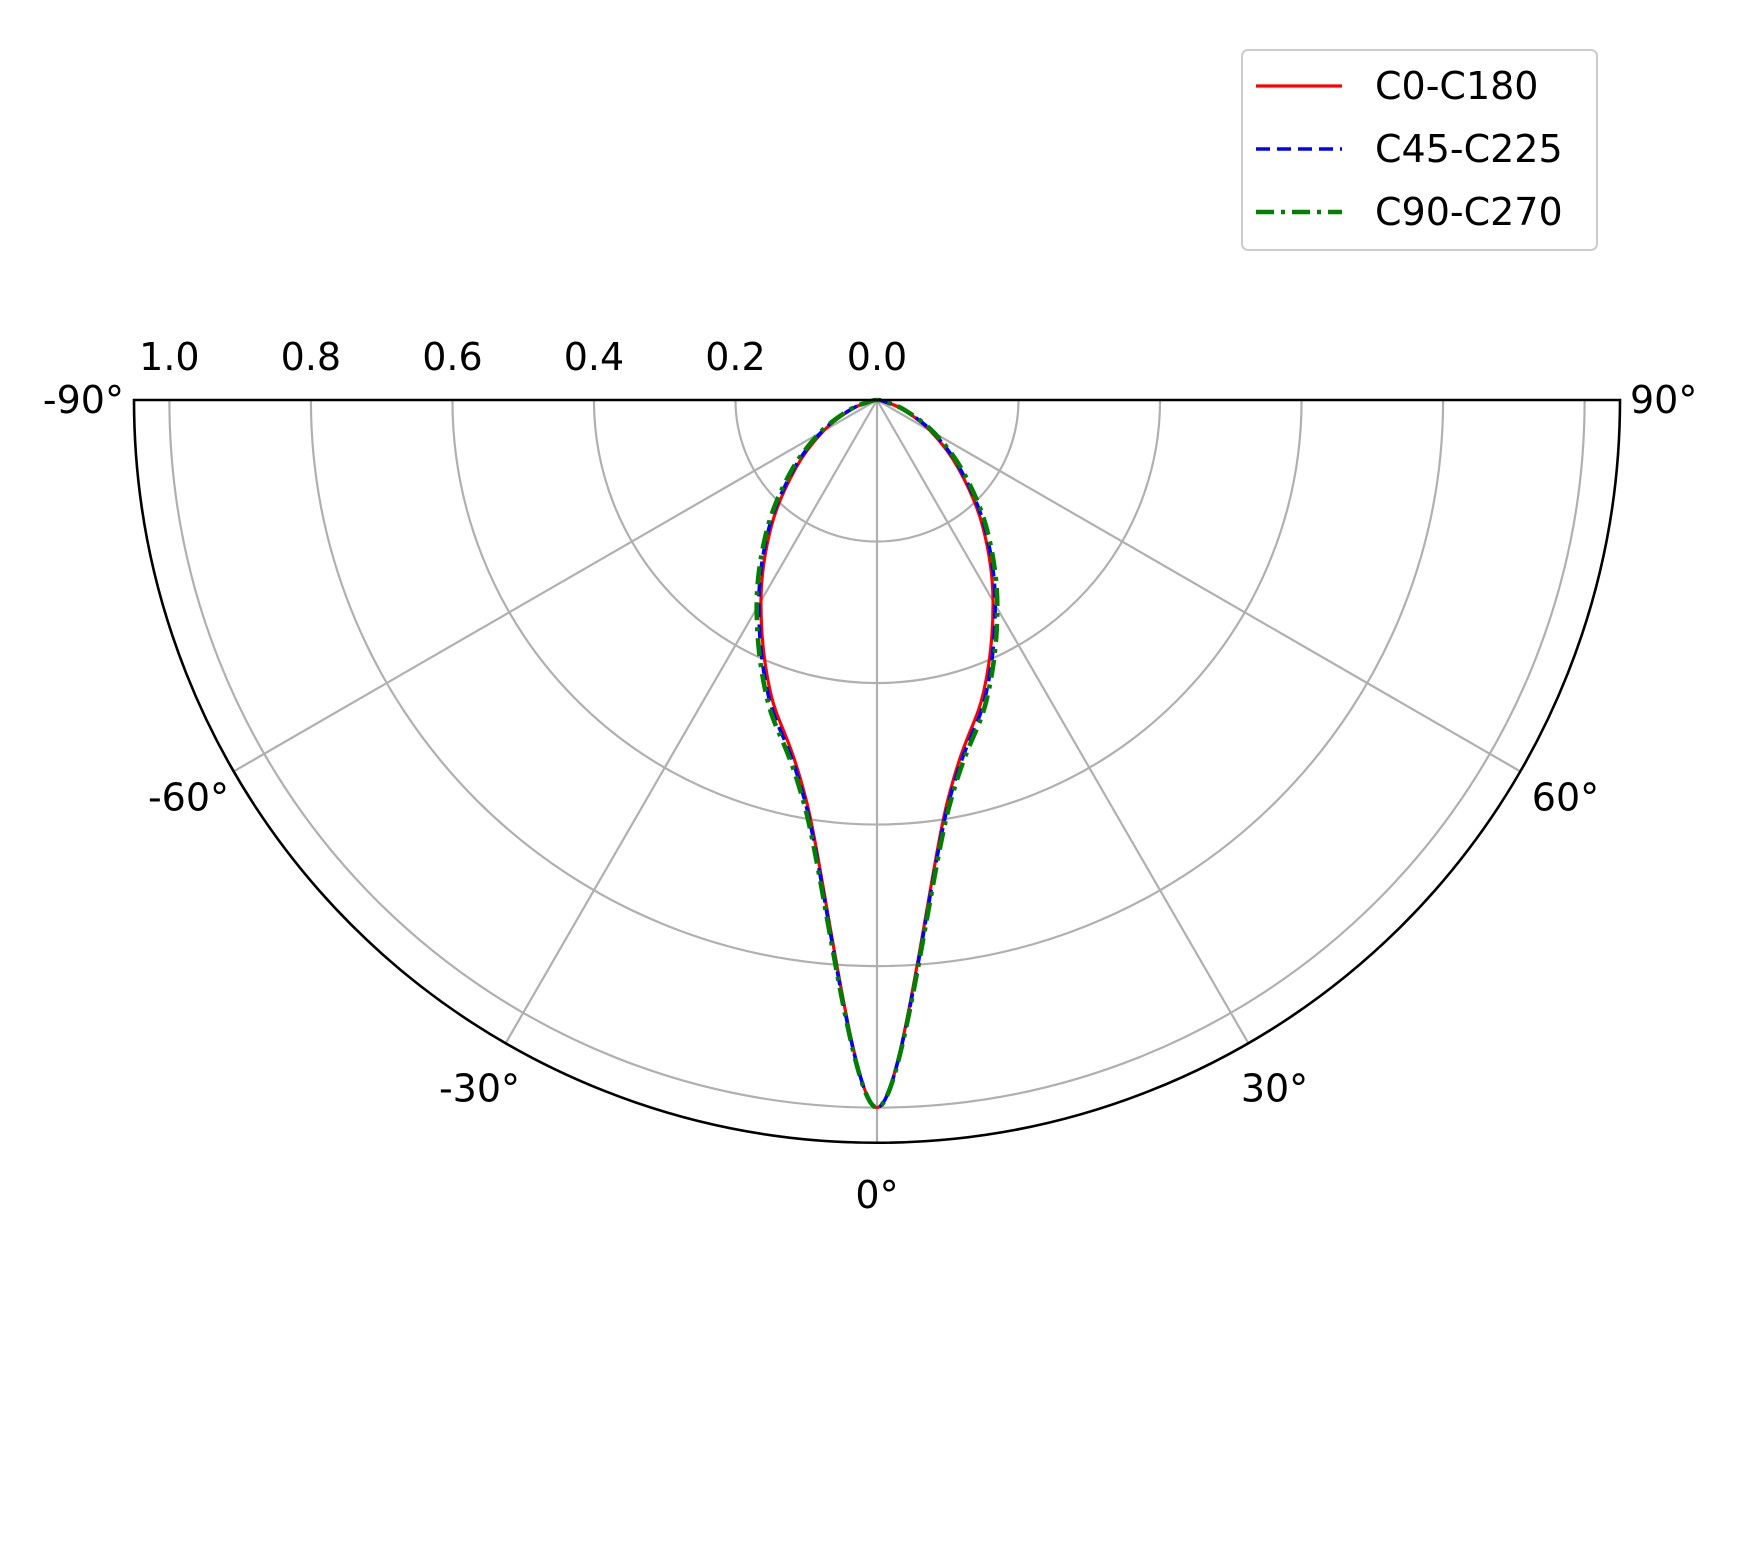  What do you see at coordinates (169, 357) in the screenshot?
I see `radial-tick-label: 1.0` at bounding box center [169, 357].